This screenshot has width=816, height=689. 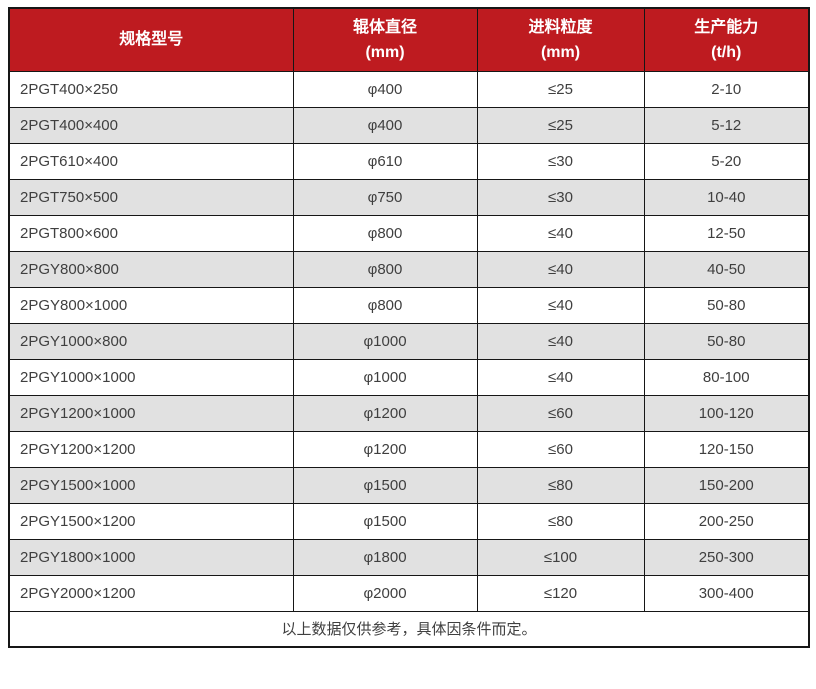 I want to click on model-cell: 2PGY1200×1000, so click(x=151, y=413).